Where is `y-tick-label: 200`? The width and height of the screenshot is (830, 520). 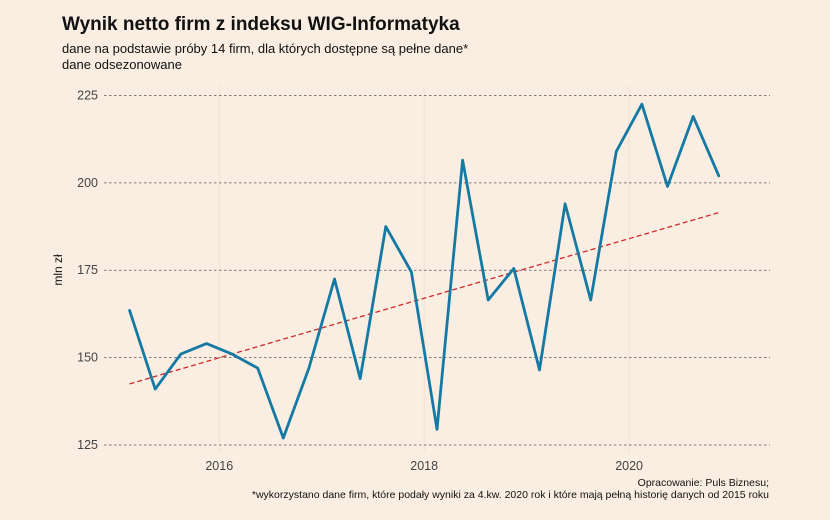 y-tick-label: 200 is located at coordinates (87, 183).